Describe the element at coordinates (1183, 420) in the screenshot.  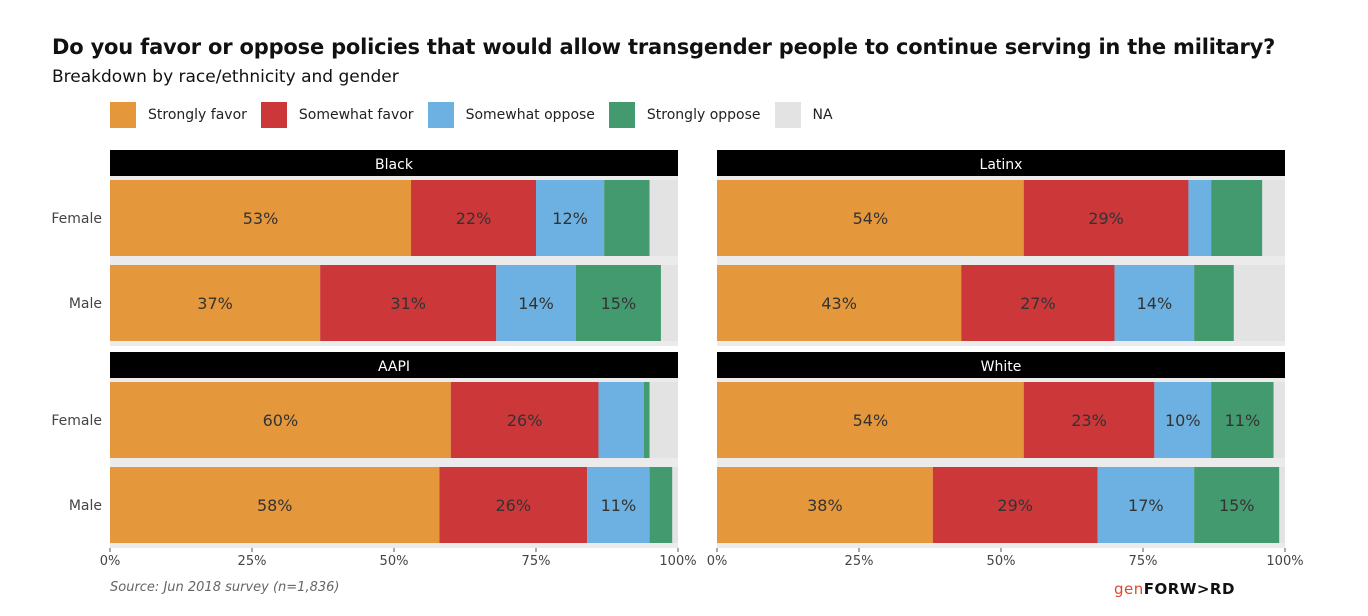
I see `bar-white-female-somewhat-oppose` at that location.